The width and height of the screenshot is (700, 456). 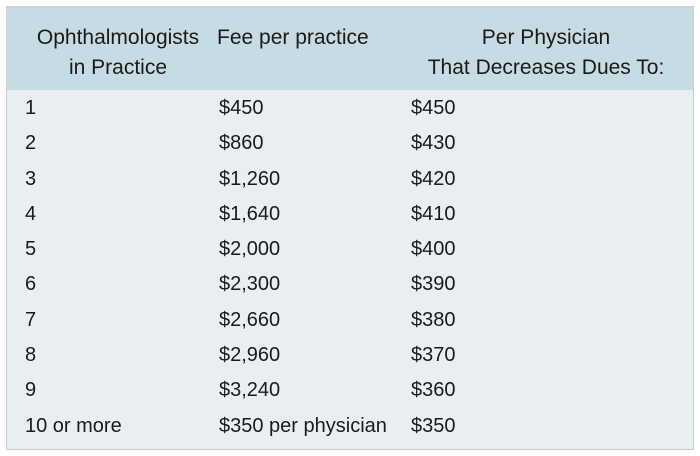 What do you see at coordinates (118, 53) in the screenshot?
I see `header-ophthalmologists: Ophthalmologists in Practice` at bounding box center [118, 53].